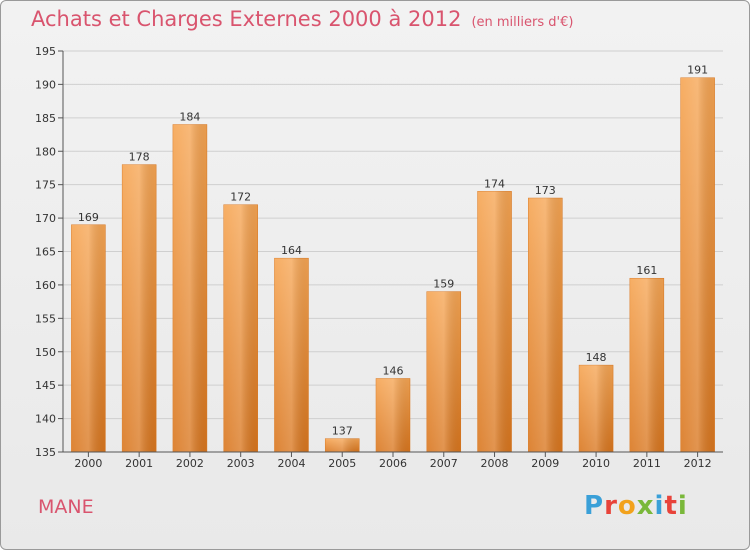  Describe the element at coordinates (45, 51) in the screenshot. I see `y-tick-label: 195` at that location.